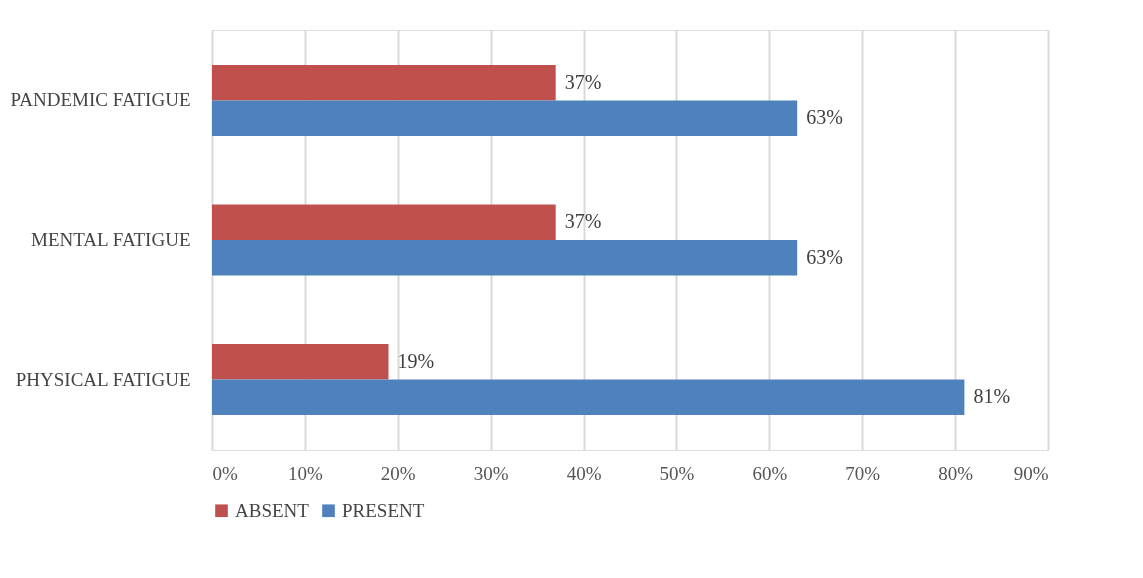  What do you see at coordinates (383, 510) in the screenshot?
I see `legend-label: PRESENT` at bounding box center [383, 510].